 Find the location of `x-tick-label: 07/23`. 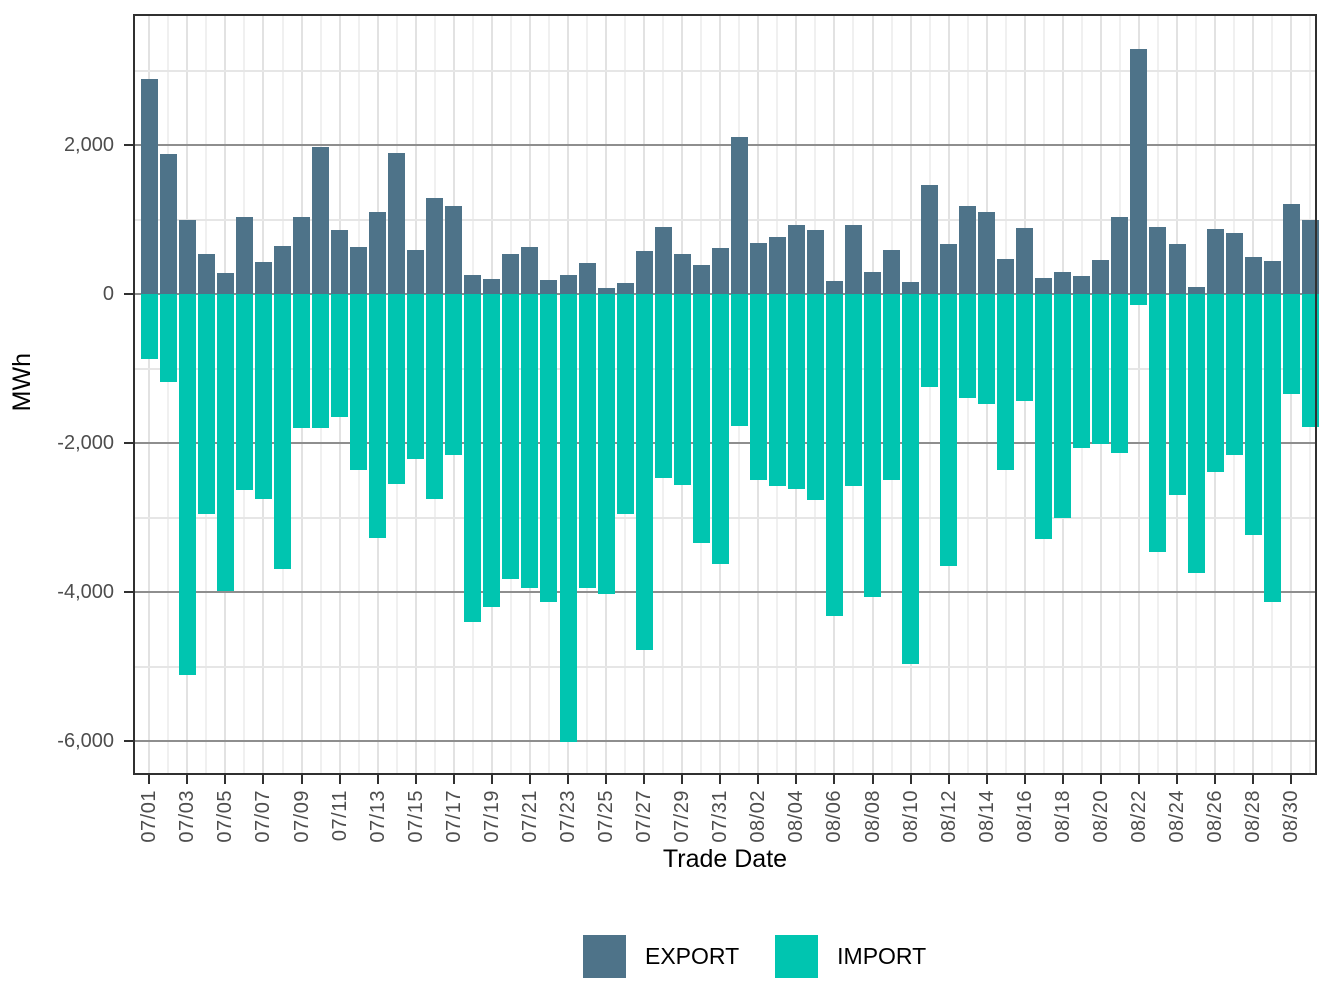

x-tick-label: 07/23 is located at coordinates (568, 816).